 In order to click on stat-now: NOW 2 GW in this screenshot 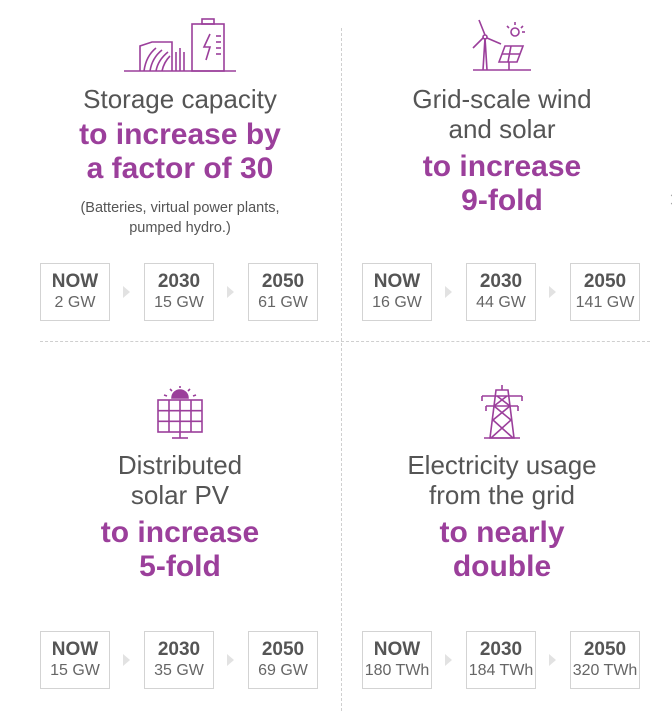, I will do `click(75, 292)`.